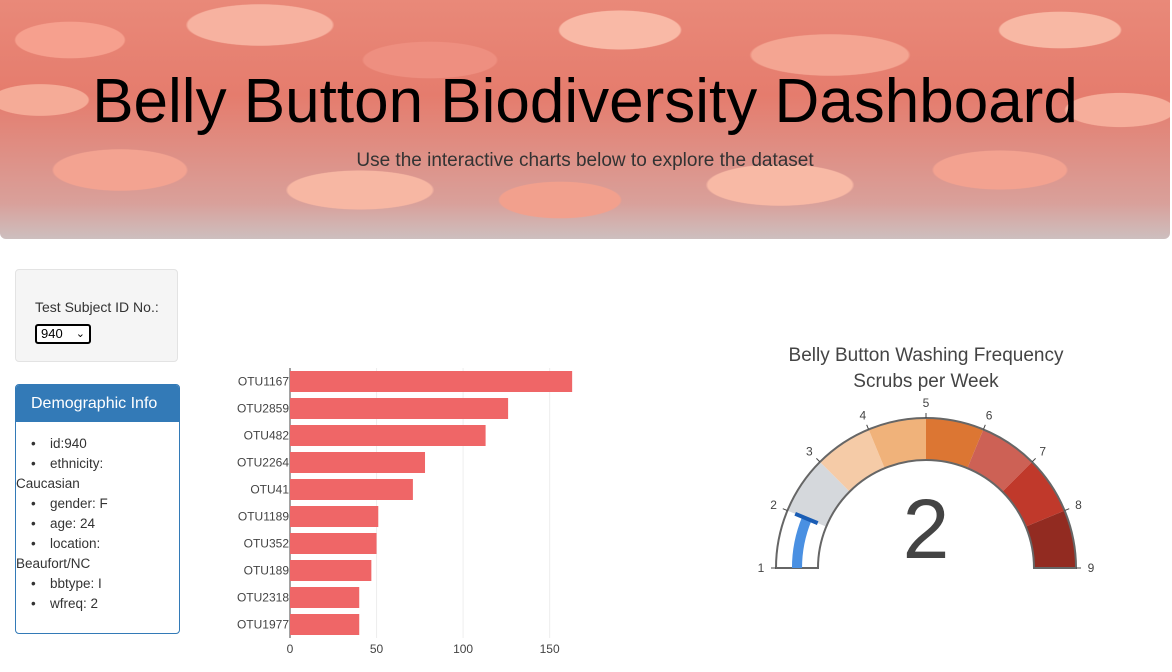 The width and height of the screenshot is (1172, 672). Describe the element at coordinates (263, 625) in the screenshot. I see `y-tick-label: OTU1977` at that location.